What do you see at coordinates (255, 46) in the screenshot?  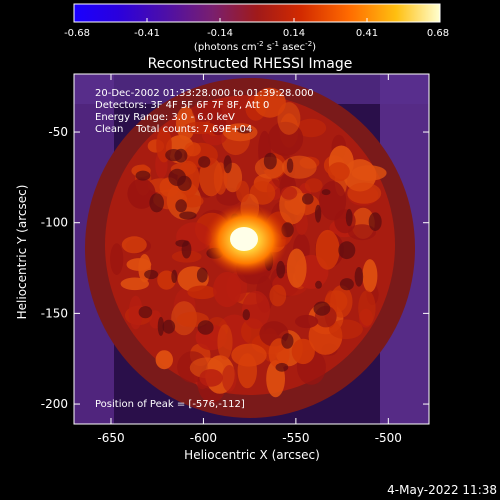 I see `colorbar-unit-label: (photons cm-2 s-1 asec-2)` at bounding box center [255, 46].